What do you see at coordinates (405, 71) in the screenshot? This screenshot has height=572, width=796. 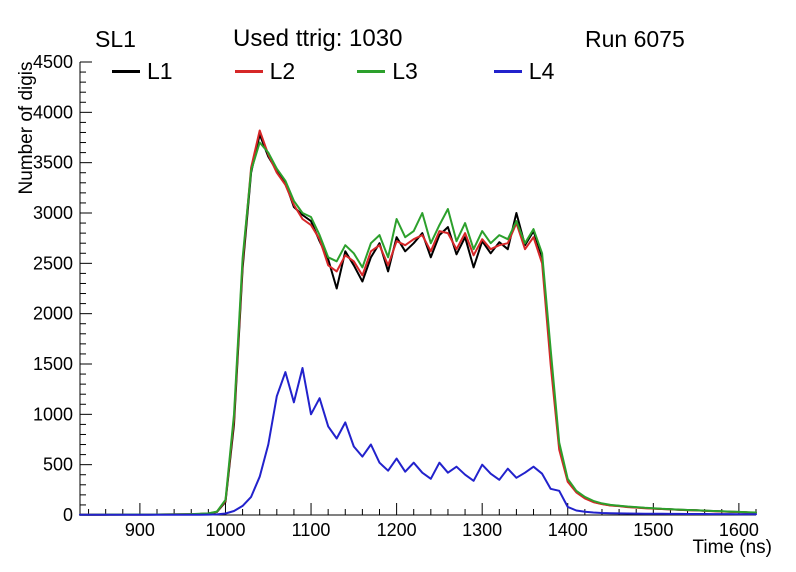 I see `legend-label-l3: L3` at bounding box center [405, 71].